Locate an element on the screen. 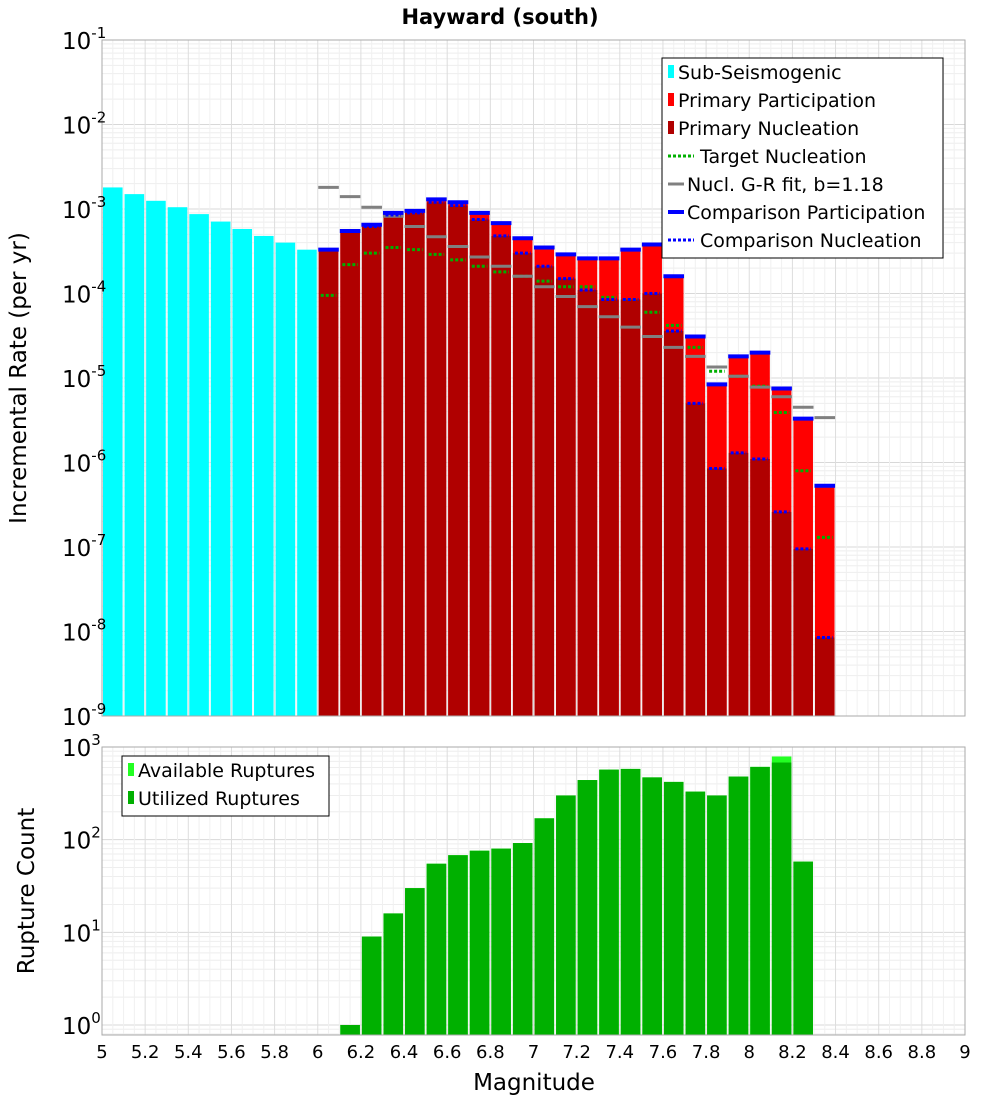  y-tick-label: 10⁻¹ is located at coordinates (84, 39).